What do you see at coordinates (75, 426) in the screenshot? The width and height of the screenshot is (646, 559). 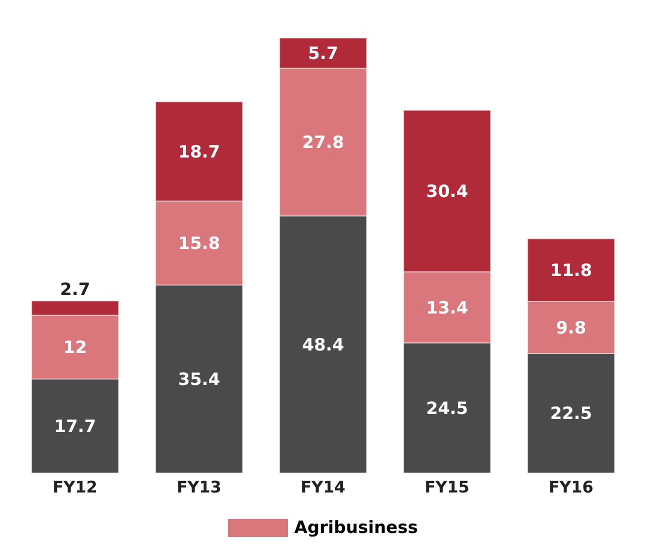 I see `data-label: 17.7` at bounding box center [75, 426].